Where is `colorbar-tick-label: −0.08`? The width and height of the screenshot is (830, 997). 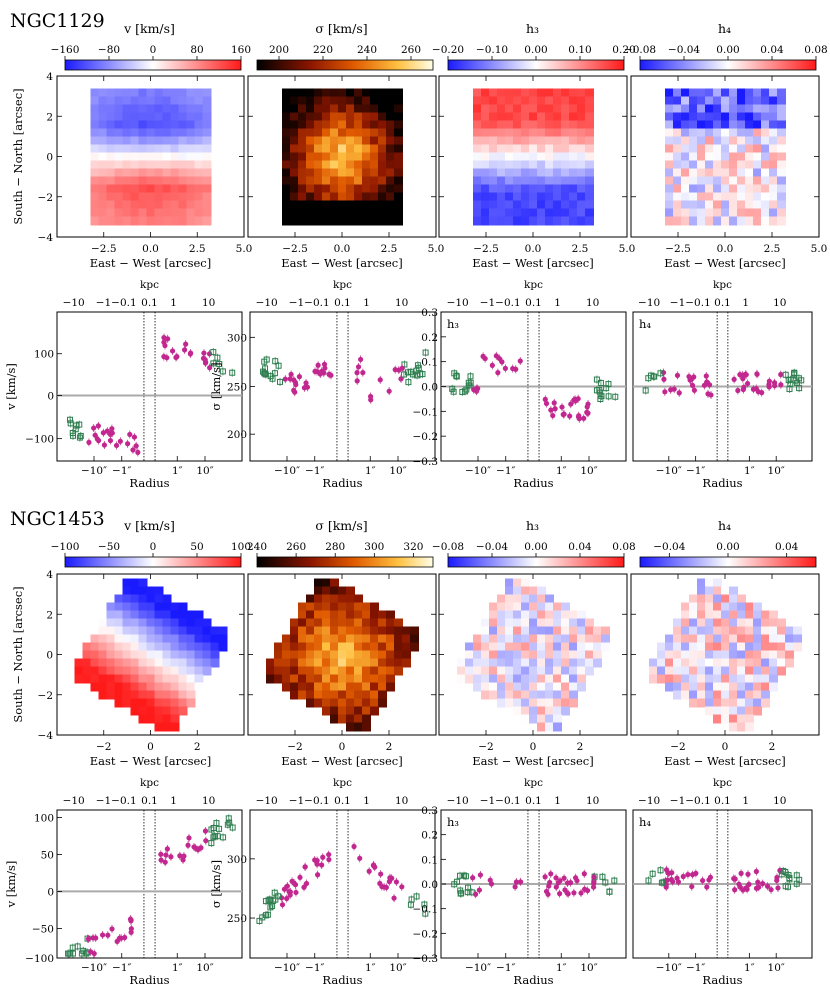
colorbar-tick-label: −0.08 is located at coordinates (640, 50).